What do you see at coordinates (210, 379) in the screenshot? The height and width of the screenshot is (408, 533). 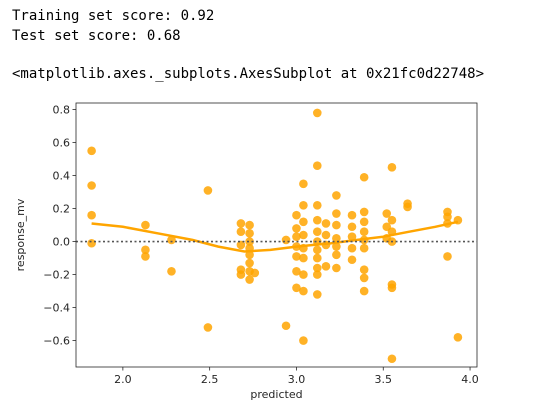 I see `x-tick-label: 2.5` at bounding box center [210, 379].